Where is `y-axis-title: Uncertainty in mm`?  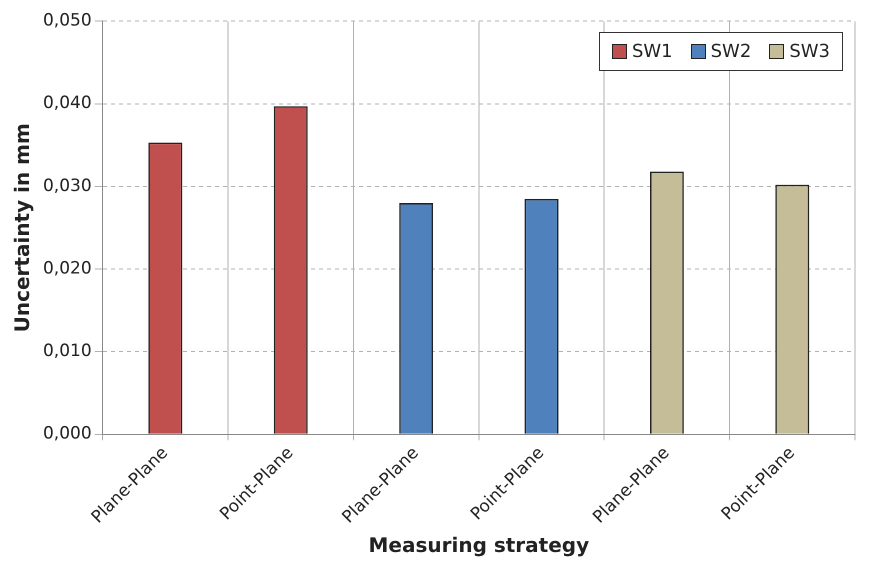
y-axis-title: Uncertainty in mm is located at coordinates (22, 227).